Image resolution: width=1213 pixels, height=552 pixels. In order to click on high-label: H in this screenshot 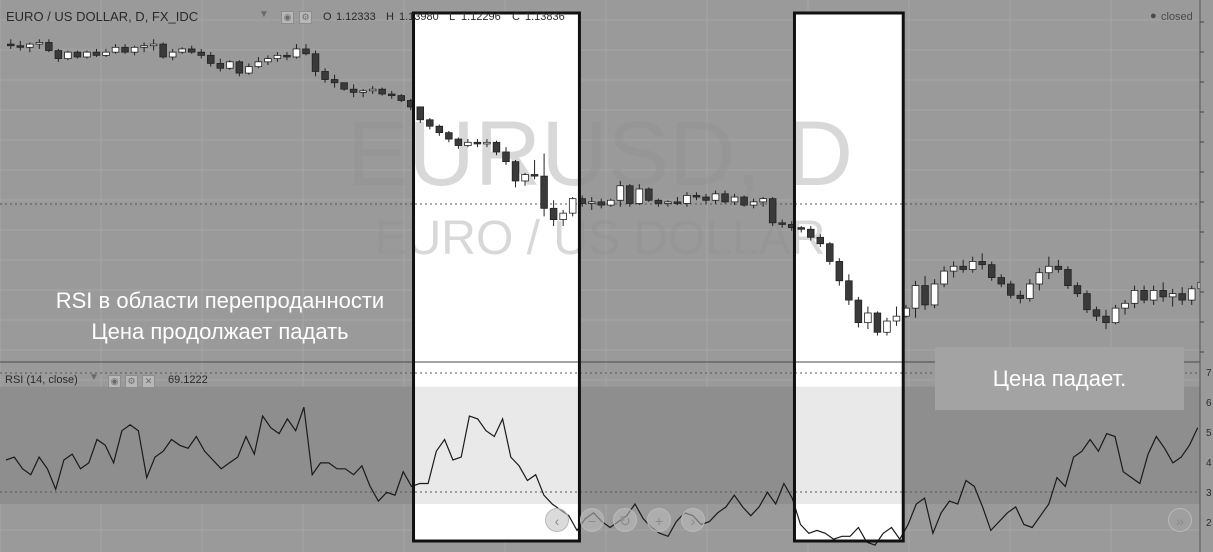, I will do `click(390, 17)`.